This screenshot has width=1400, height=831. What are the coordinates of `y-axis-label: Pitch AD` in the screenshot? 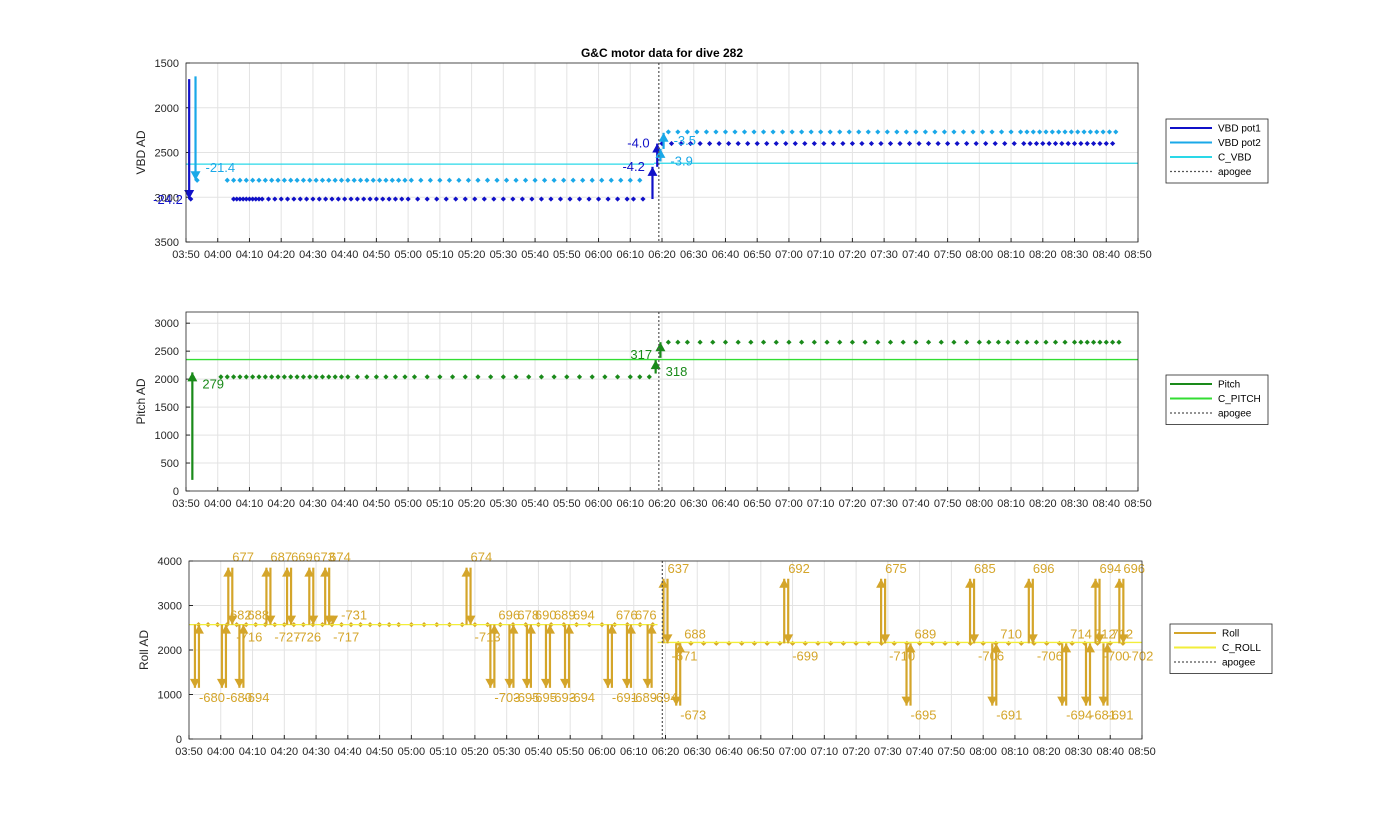 It's located at (141, 401).